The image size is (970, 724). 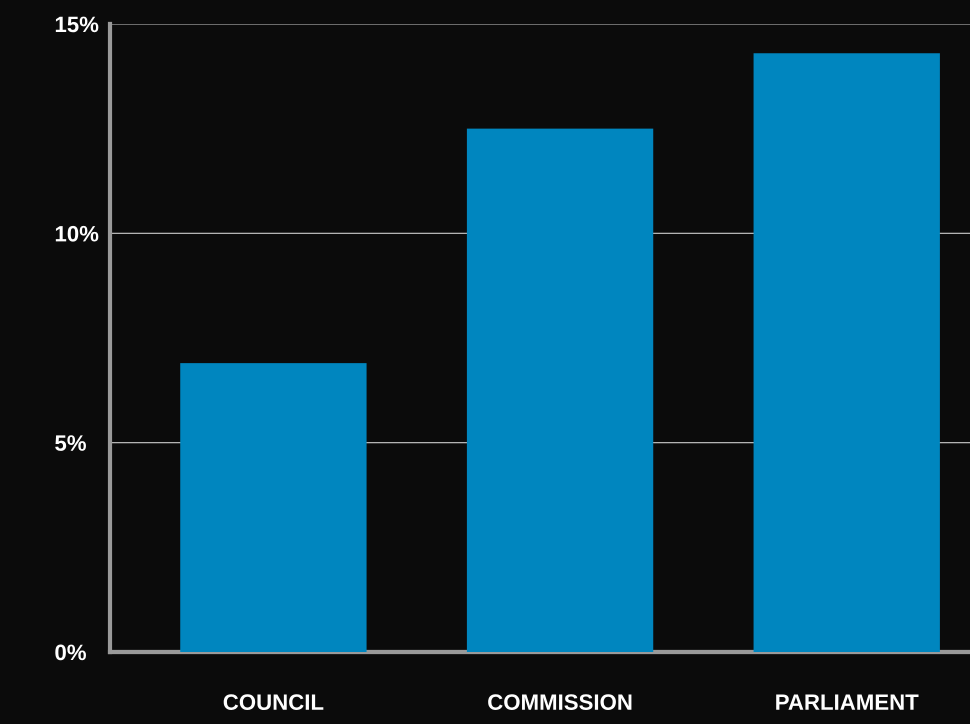 What do you see at coordinates (70, 443) in the screenshot?
I see `y-tick-label: 5%` at bounding box center [70, 443].